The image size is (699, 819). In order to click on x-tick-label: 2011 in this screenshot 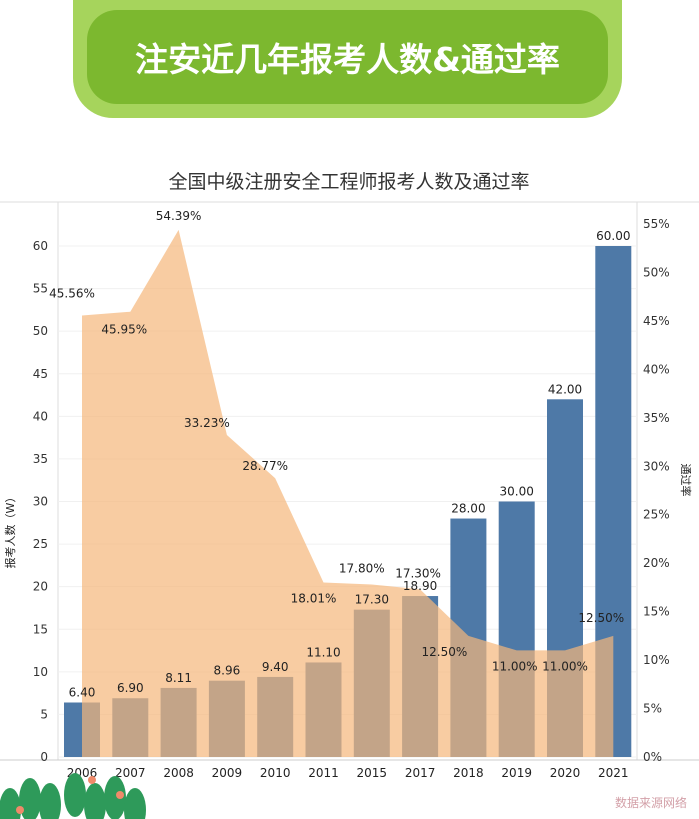, I will do `click(323, 773)`.